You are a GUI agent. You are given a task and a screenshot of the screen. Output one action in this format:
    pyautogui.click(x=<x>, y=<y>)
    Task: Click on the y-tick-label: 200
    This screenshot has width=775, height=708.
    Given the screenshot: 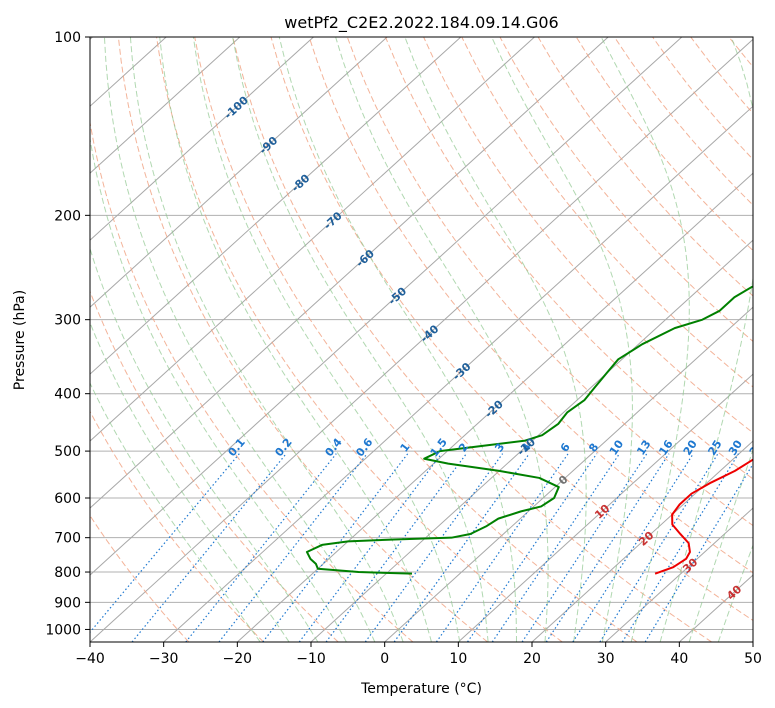 What is the action you would take?
    pyautogui.click(x=67, y=216)
    